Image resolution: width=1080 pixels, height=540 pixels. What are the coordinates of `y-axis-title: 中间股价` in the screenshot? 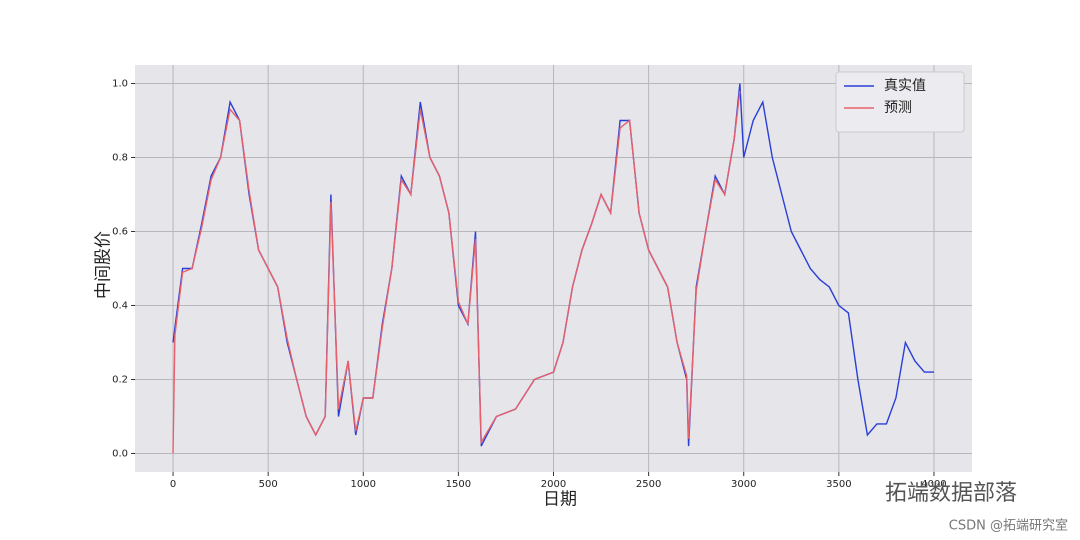 It's located at (104, 265).